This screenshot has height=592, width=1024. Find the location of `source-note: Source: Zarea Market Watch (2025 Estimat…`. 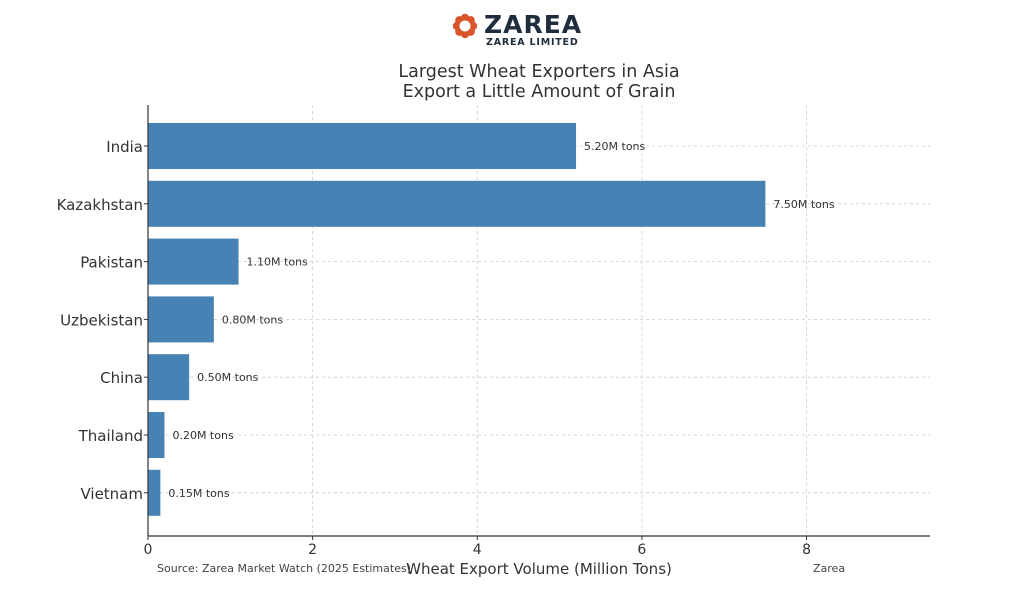

source-note: Source: Zarea Market Watch (2025 Estimat… is located at coordinates (284, 568).